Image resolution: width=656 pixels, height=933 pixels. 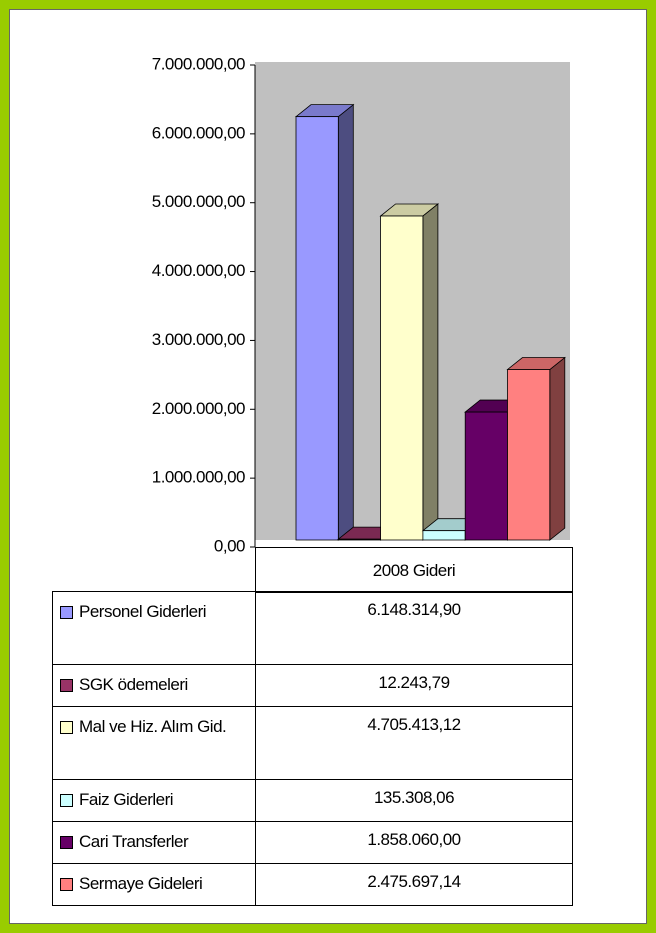 What do you see at coordinates (134, 841) in the screenshot?
I see `legend-label: Cari Transferler` at bounding box center [134, 841].